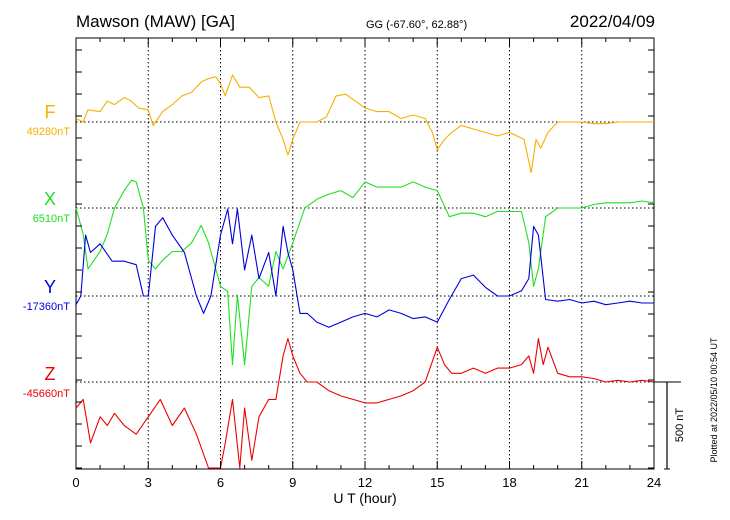 This screenshot has width=730, height=520. Describe the element at coordinates (75, 482) in the screenshot. I see `x-tick-label: 0` at that location.